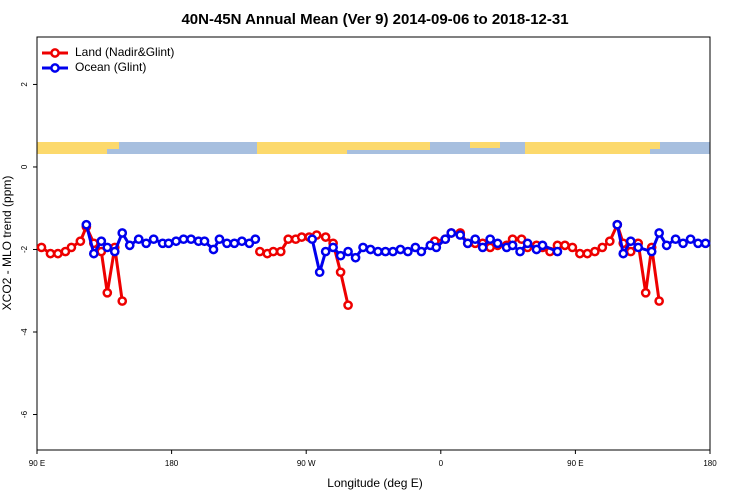 The width and height of the screenshot is (750, 500). I want to click on y-tick-label: 2, so click(24, 84).